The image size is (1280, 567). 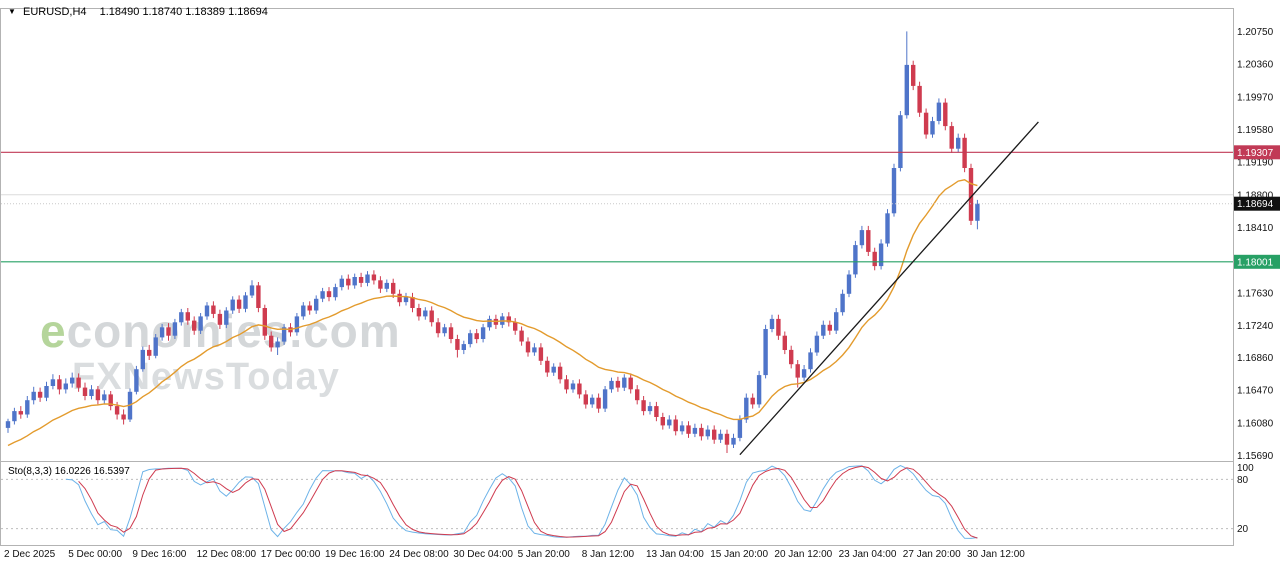 I want to click on svg-text: 9 Dec 16:00, so click(x=159, y=554).